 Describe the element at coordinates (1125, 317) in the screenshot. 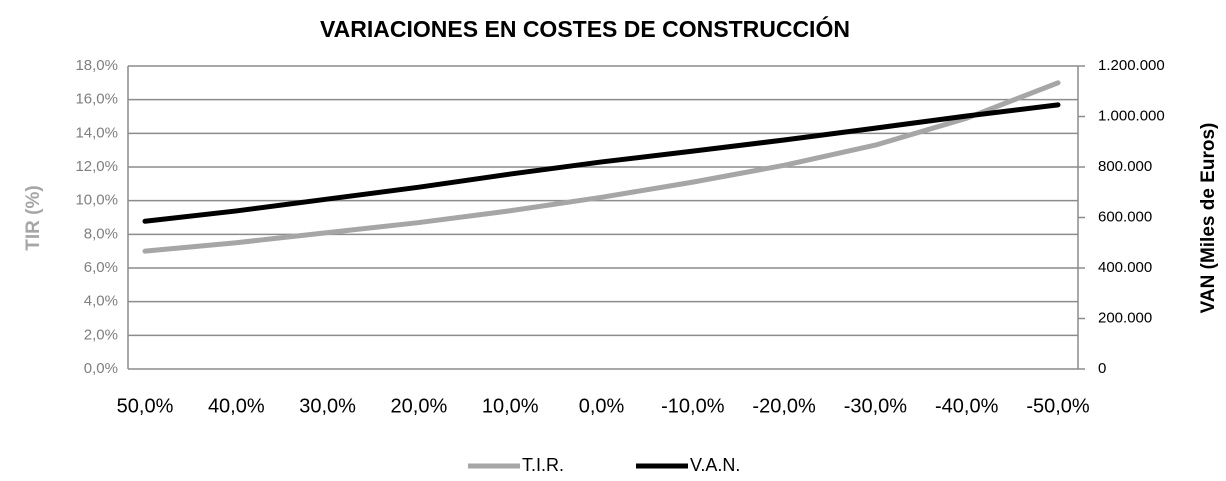

I see `y2-tick-label: 200.000` at that location.